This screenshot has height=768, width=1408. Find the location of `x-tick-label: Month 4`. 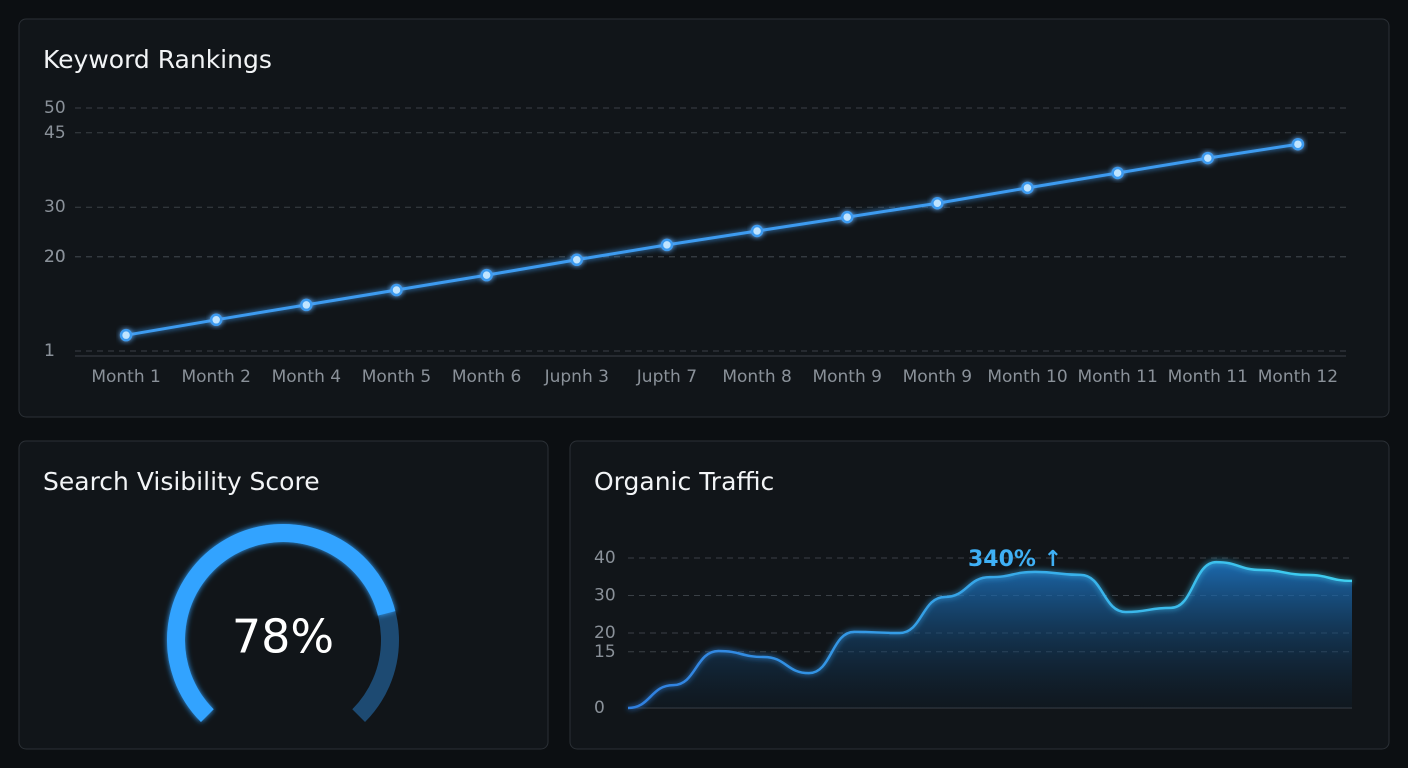

x-tick-label: Month 4 is located at coordinates (307, 377).